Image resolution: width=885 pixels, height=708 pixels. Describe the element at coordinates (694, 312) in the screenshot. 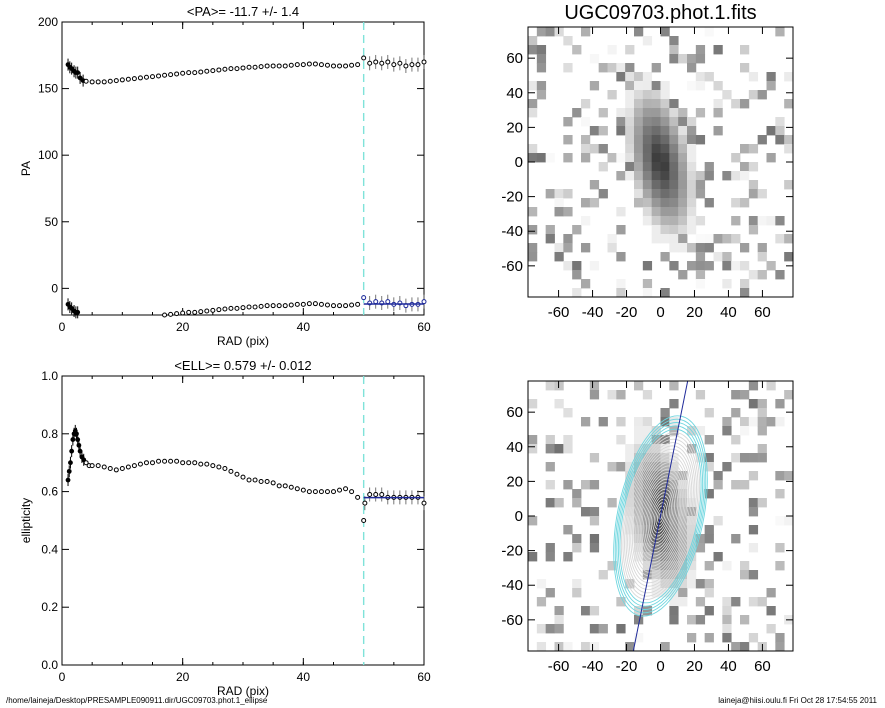

I see `x-tick-label: 20` at that location.